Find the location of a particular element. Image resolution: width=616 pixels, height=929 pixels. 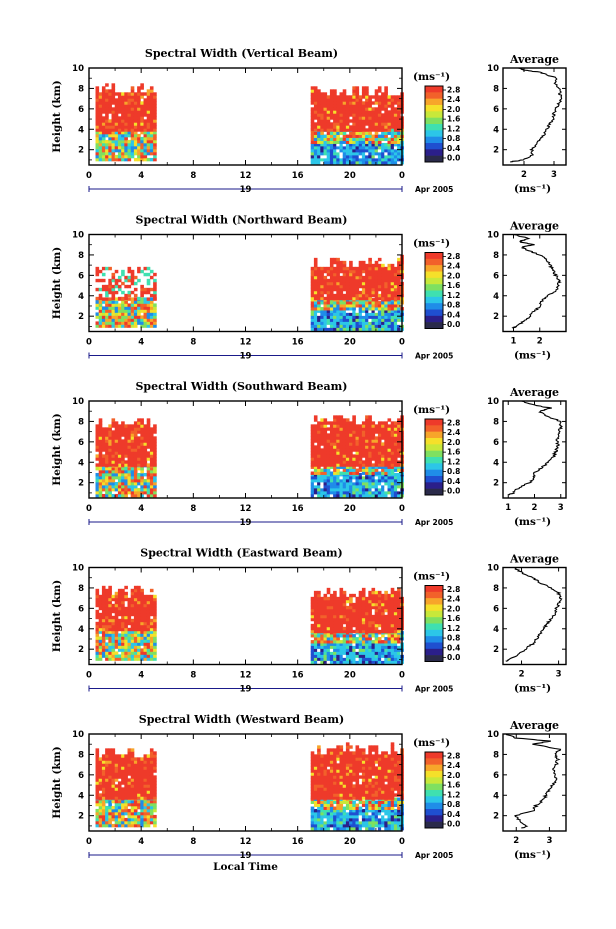

y-tick-label: 2 is located at coordinates (81, 484).